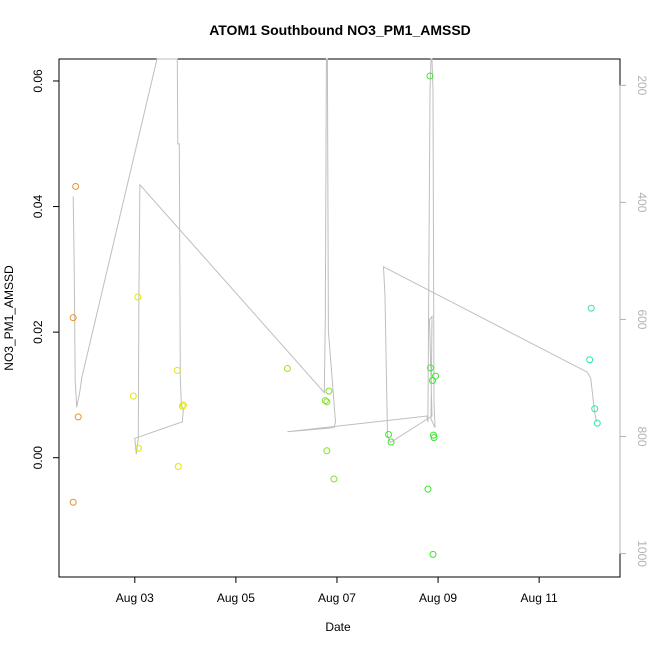 The height and width of the screenshot is (650, 650). What do you see at coordinates (236, 598) in the screenshot?
I see `x-tick-label: Aug 05` at bounding box center [236, 598].